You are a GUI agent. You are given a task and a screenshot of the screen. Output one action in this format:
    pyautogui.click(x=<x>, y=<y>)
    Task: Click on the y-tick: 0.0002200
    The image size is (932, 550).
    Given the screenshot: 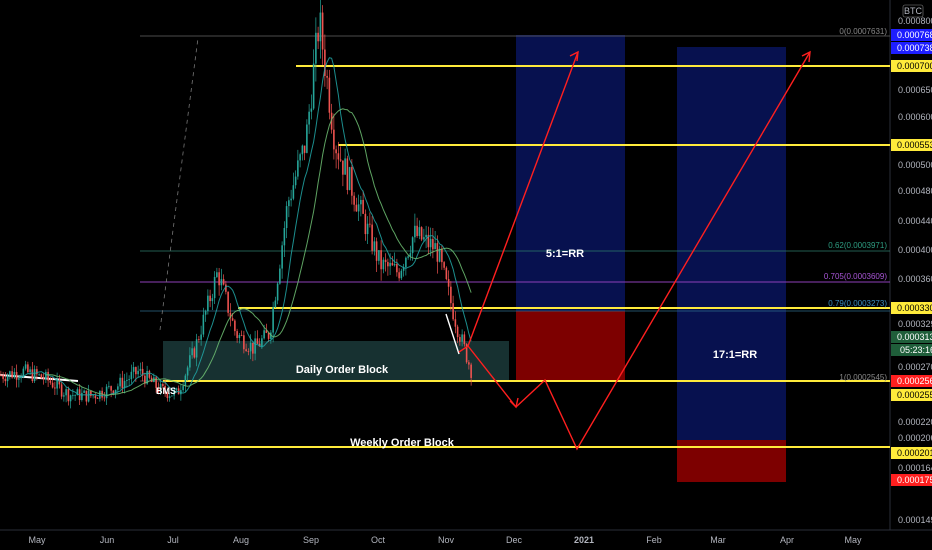 What is the action you would take?
    pyautogui.click(x=915, y=422)
    